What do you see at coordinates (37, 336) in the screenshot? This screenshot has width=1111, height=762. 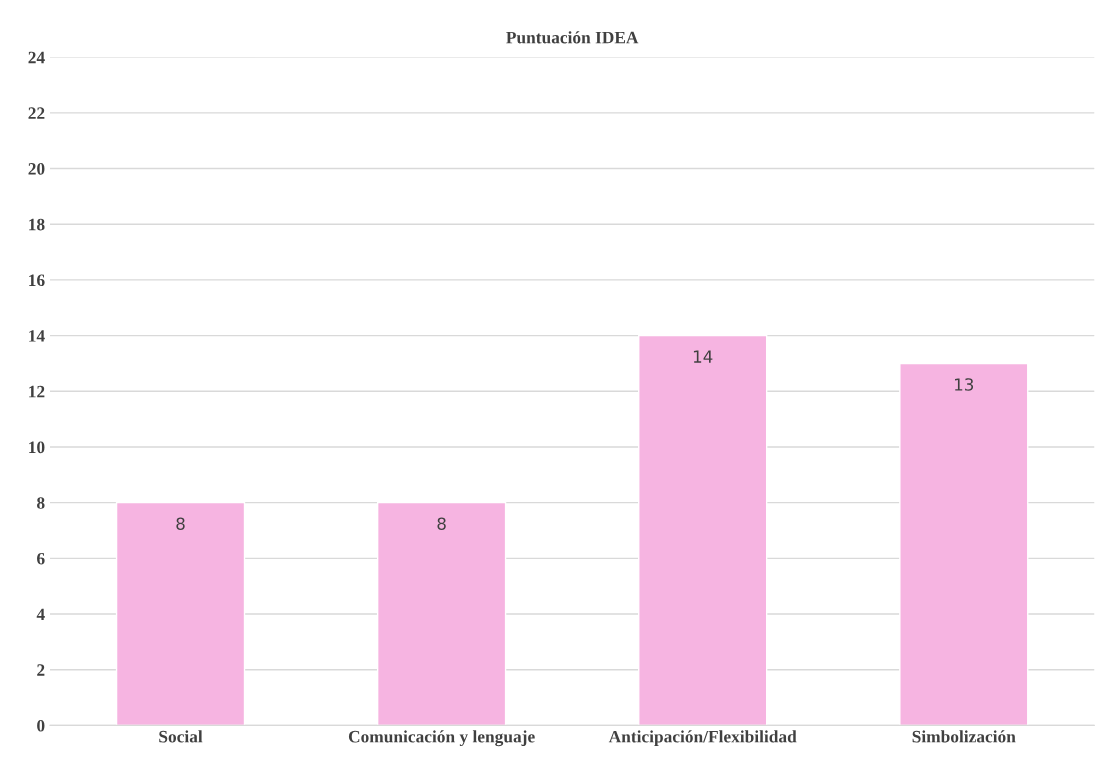 I see `y-tick-label: 14` at bounding box center [37, 336].